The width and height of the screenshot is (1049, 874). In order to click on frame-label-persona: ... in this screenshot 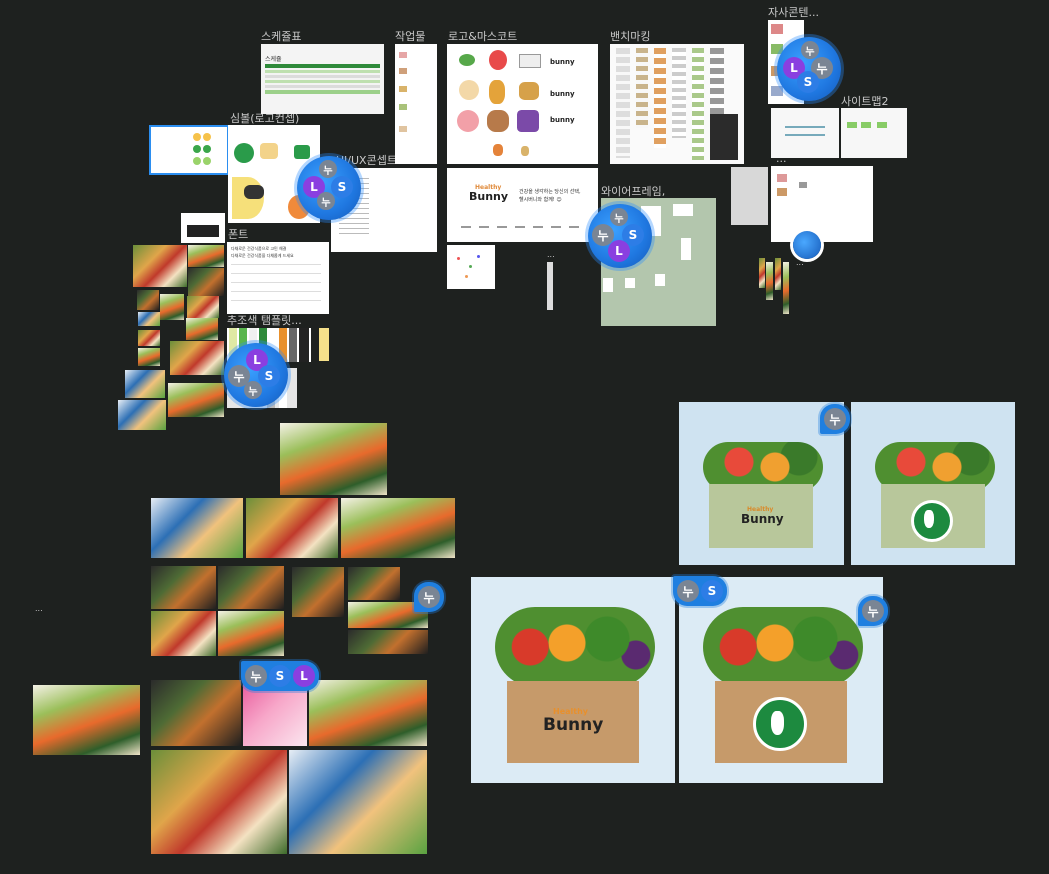, I will do `click(781, 158)`.